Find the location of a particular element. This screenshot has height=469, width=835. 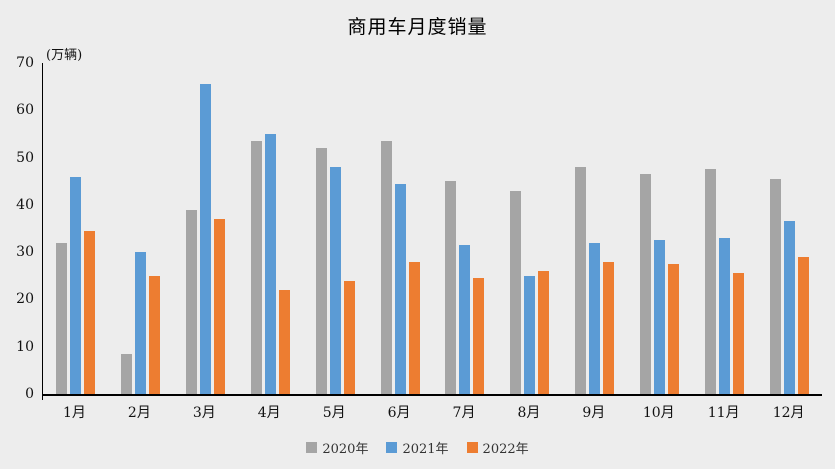

x-tick-label: 7月 is located at coordinates (464, 413).